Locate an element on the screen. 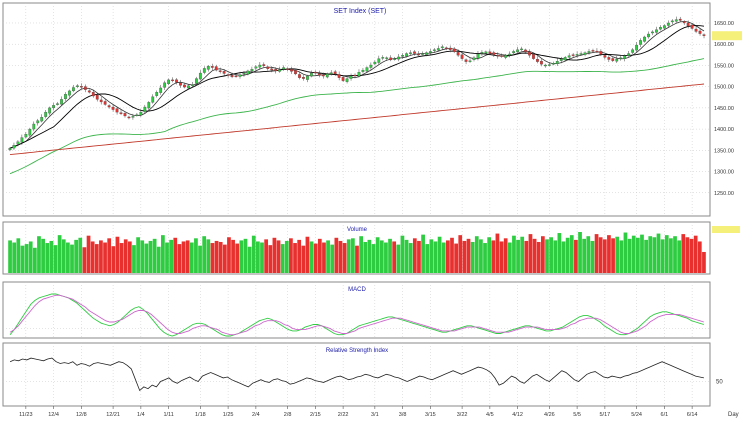  price-tick-label: 1600.00 is located at coordinates (724, 45).